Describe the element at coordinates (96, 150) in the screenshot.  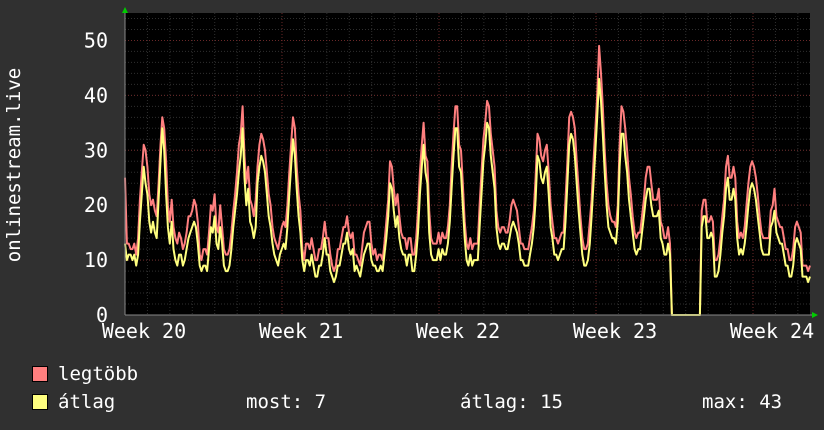
I see `y-tick-label: 30` at that location.